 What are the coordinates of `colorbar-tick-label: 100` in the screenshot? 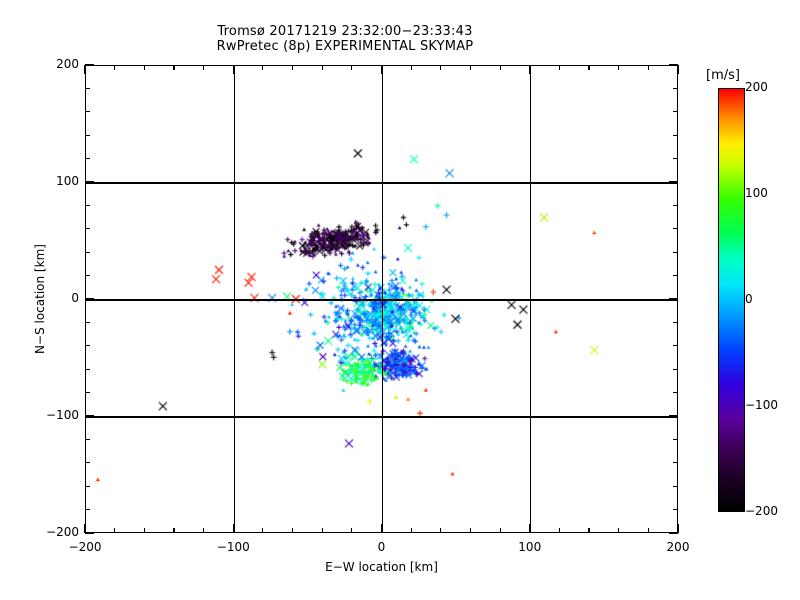 It's located at (756, 193).